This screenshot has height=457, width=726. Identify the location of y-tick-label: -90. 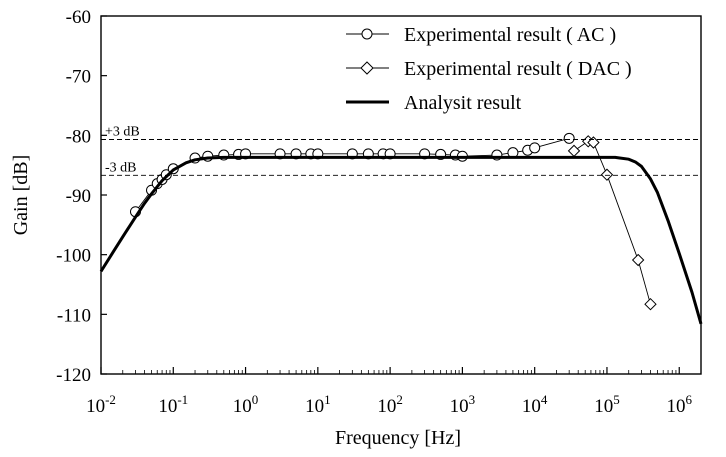
(78, 196).